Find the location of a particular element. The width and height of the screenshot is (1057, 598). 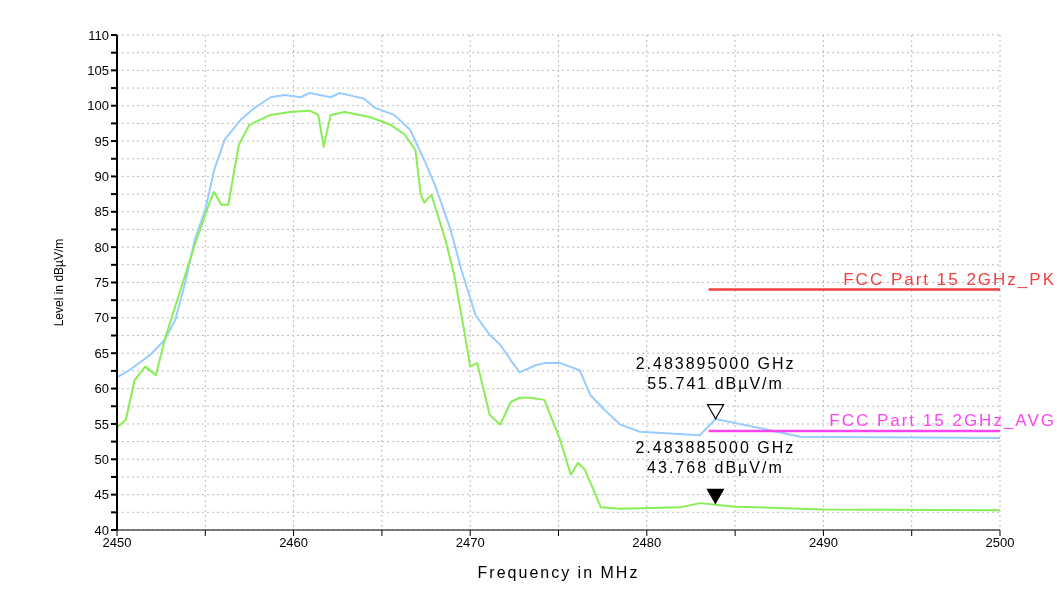

y-tick-label: 75 is located at coordinates (101, 283).